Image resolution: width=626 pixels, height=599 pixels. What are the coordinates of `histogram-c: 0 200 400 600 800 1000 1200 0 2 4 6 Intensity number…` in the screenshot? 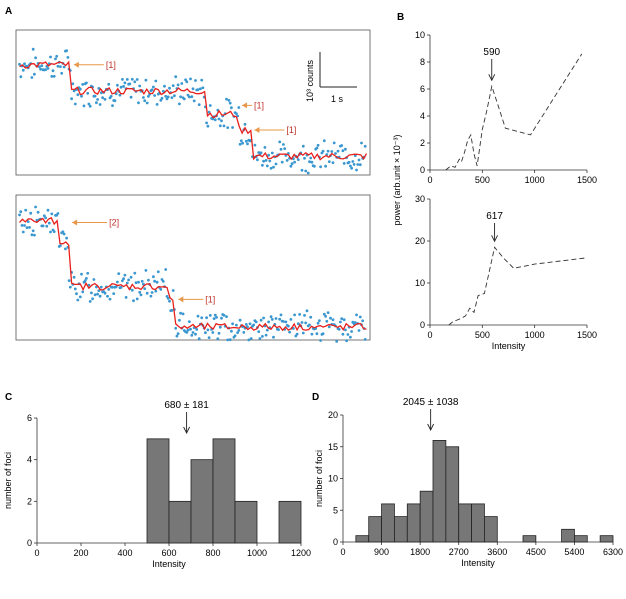 It's located at (157, 484).